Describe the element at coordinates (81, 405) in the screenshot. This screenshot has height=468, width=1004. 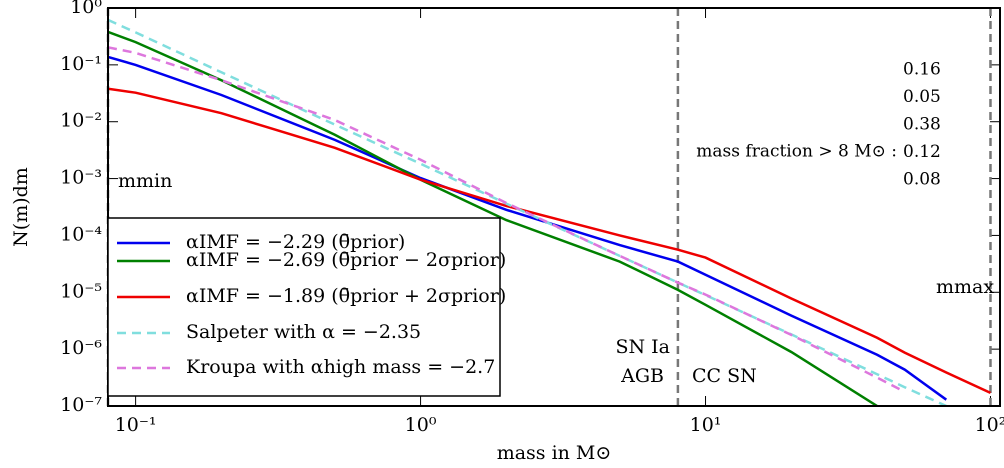
I see `y-tick-label: 10⁻⁷` at that location.